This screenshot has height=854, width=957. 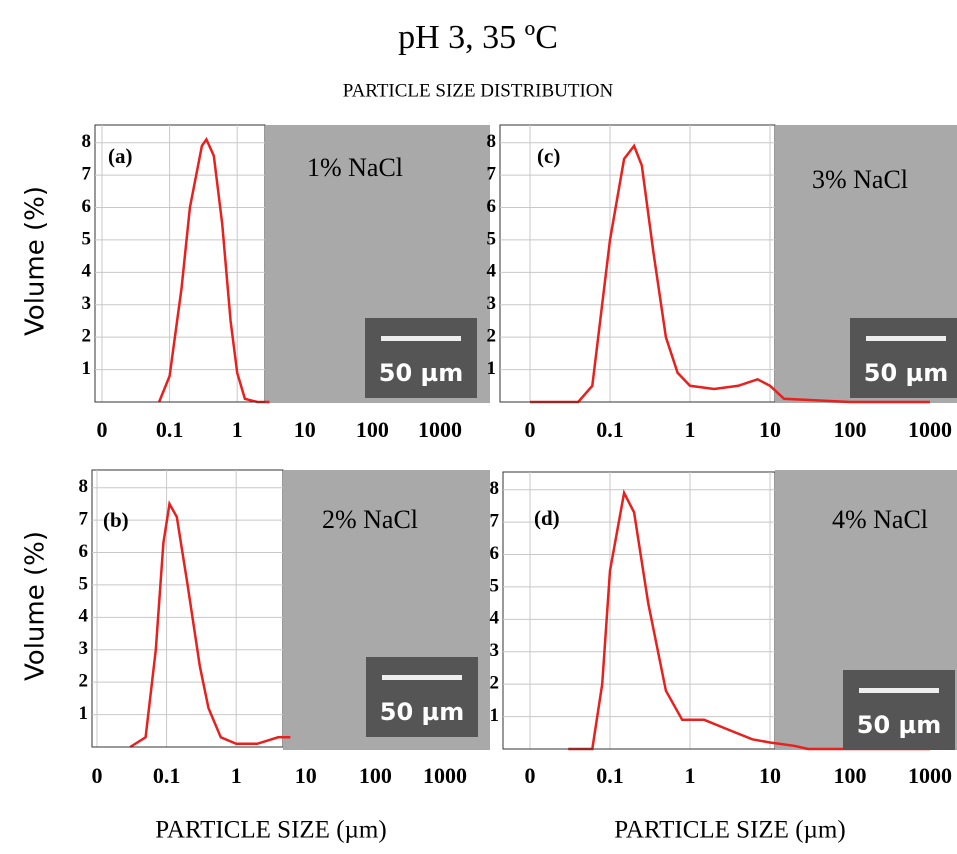 I want to click on panel-label: (a), so click(x=120, y=156).